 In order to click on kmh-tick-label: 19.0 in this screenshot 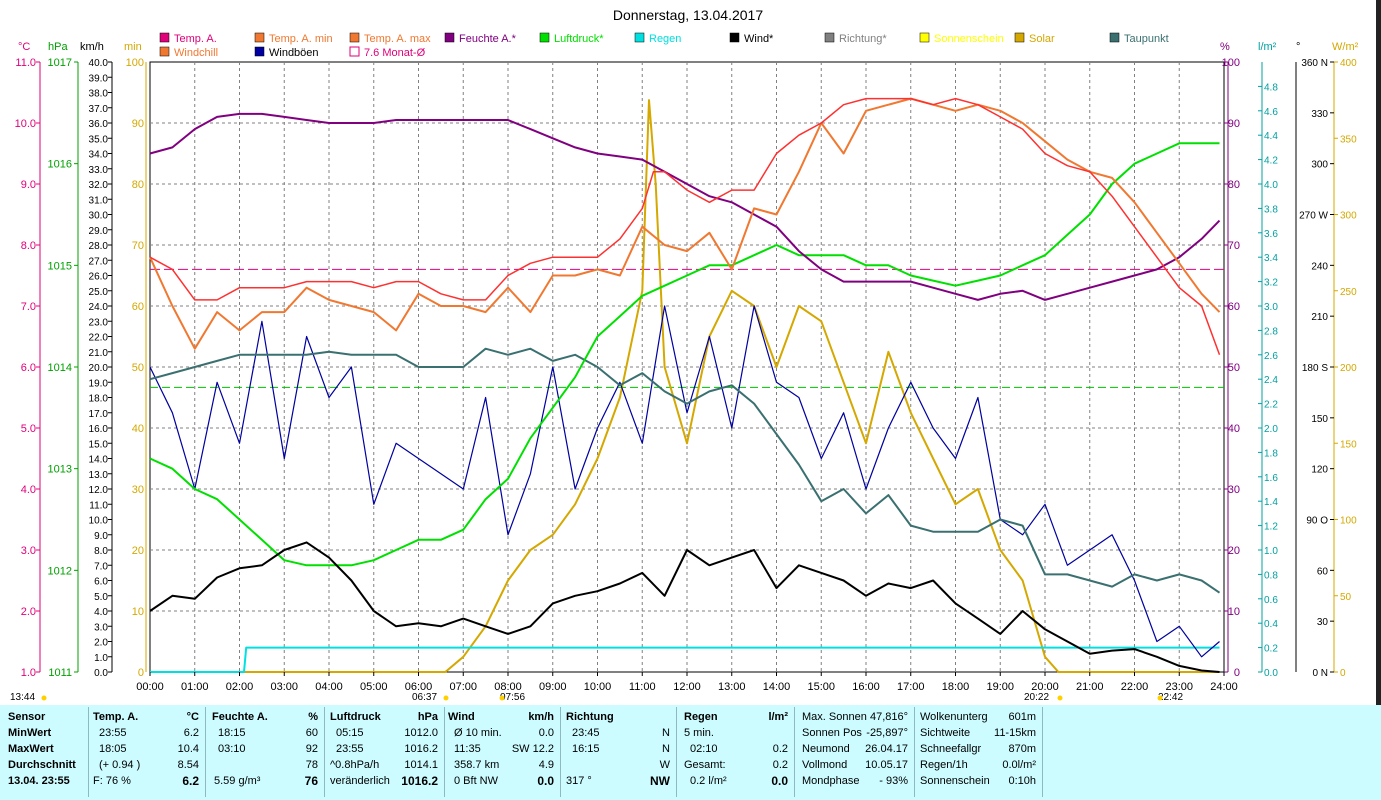, I will do `click(99, 383)`.